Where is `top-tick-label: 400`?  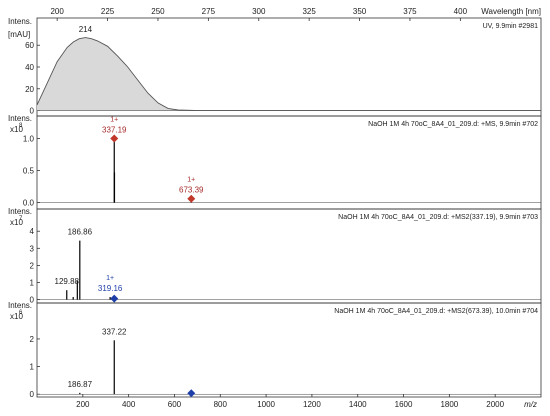
top-tick-label: 400 is located at coordinates (461, 11).